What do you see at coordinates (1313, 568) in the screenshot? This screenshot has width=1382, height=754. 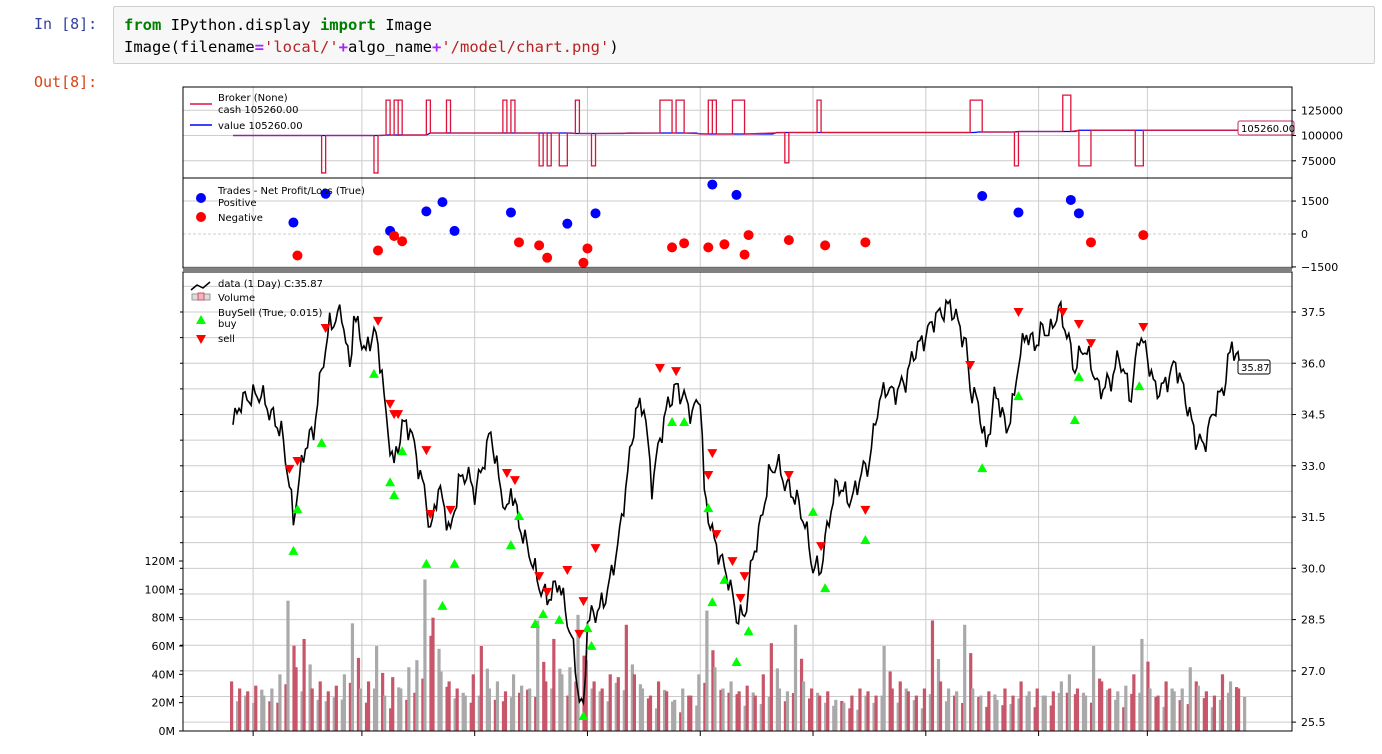 I see `y-tick-label: 30.0` at bounding box center [1313, 568].